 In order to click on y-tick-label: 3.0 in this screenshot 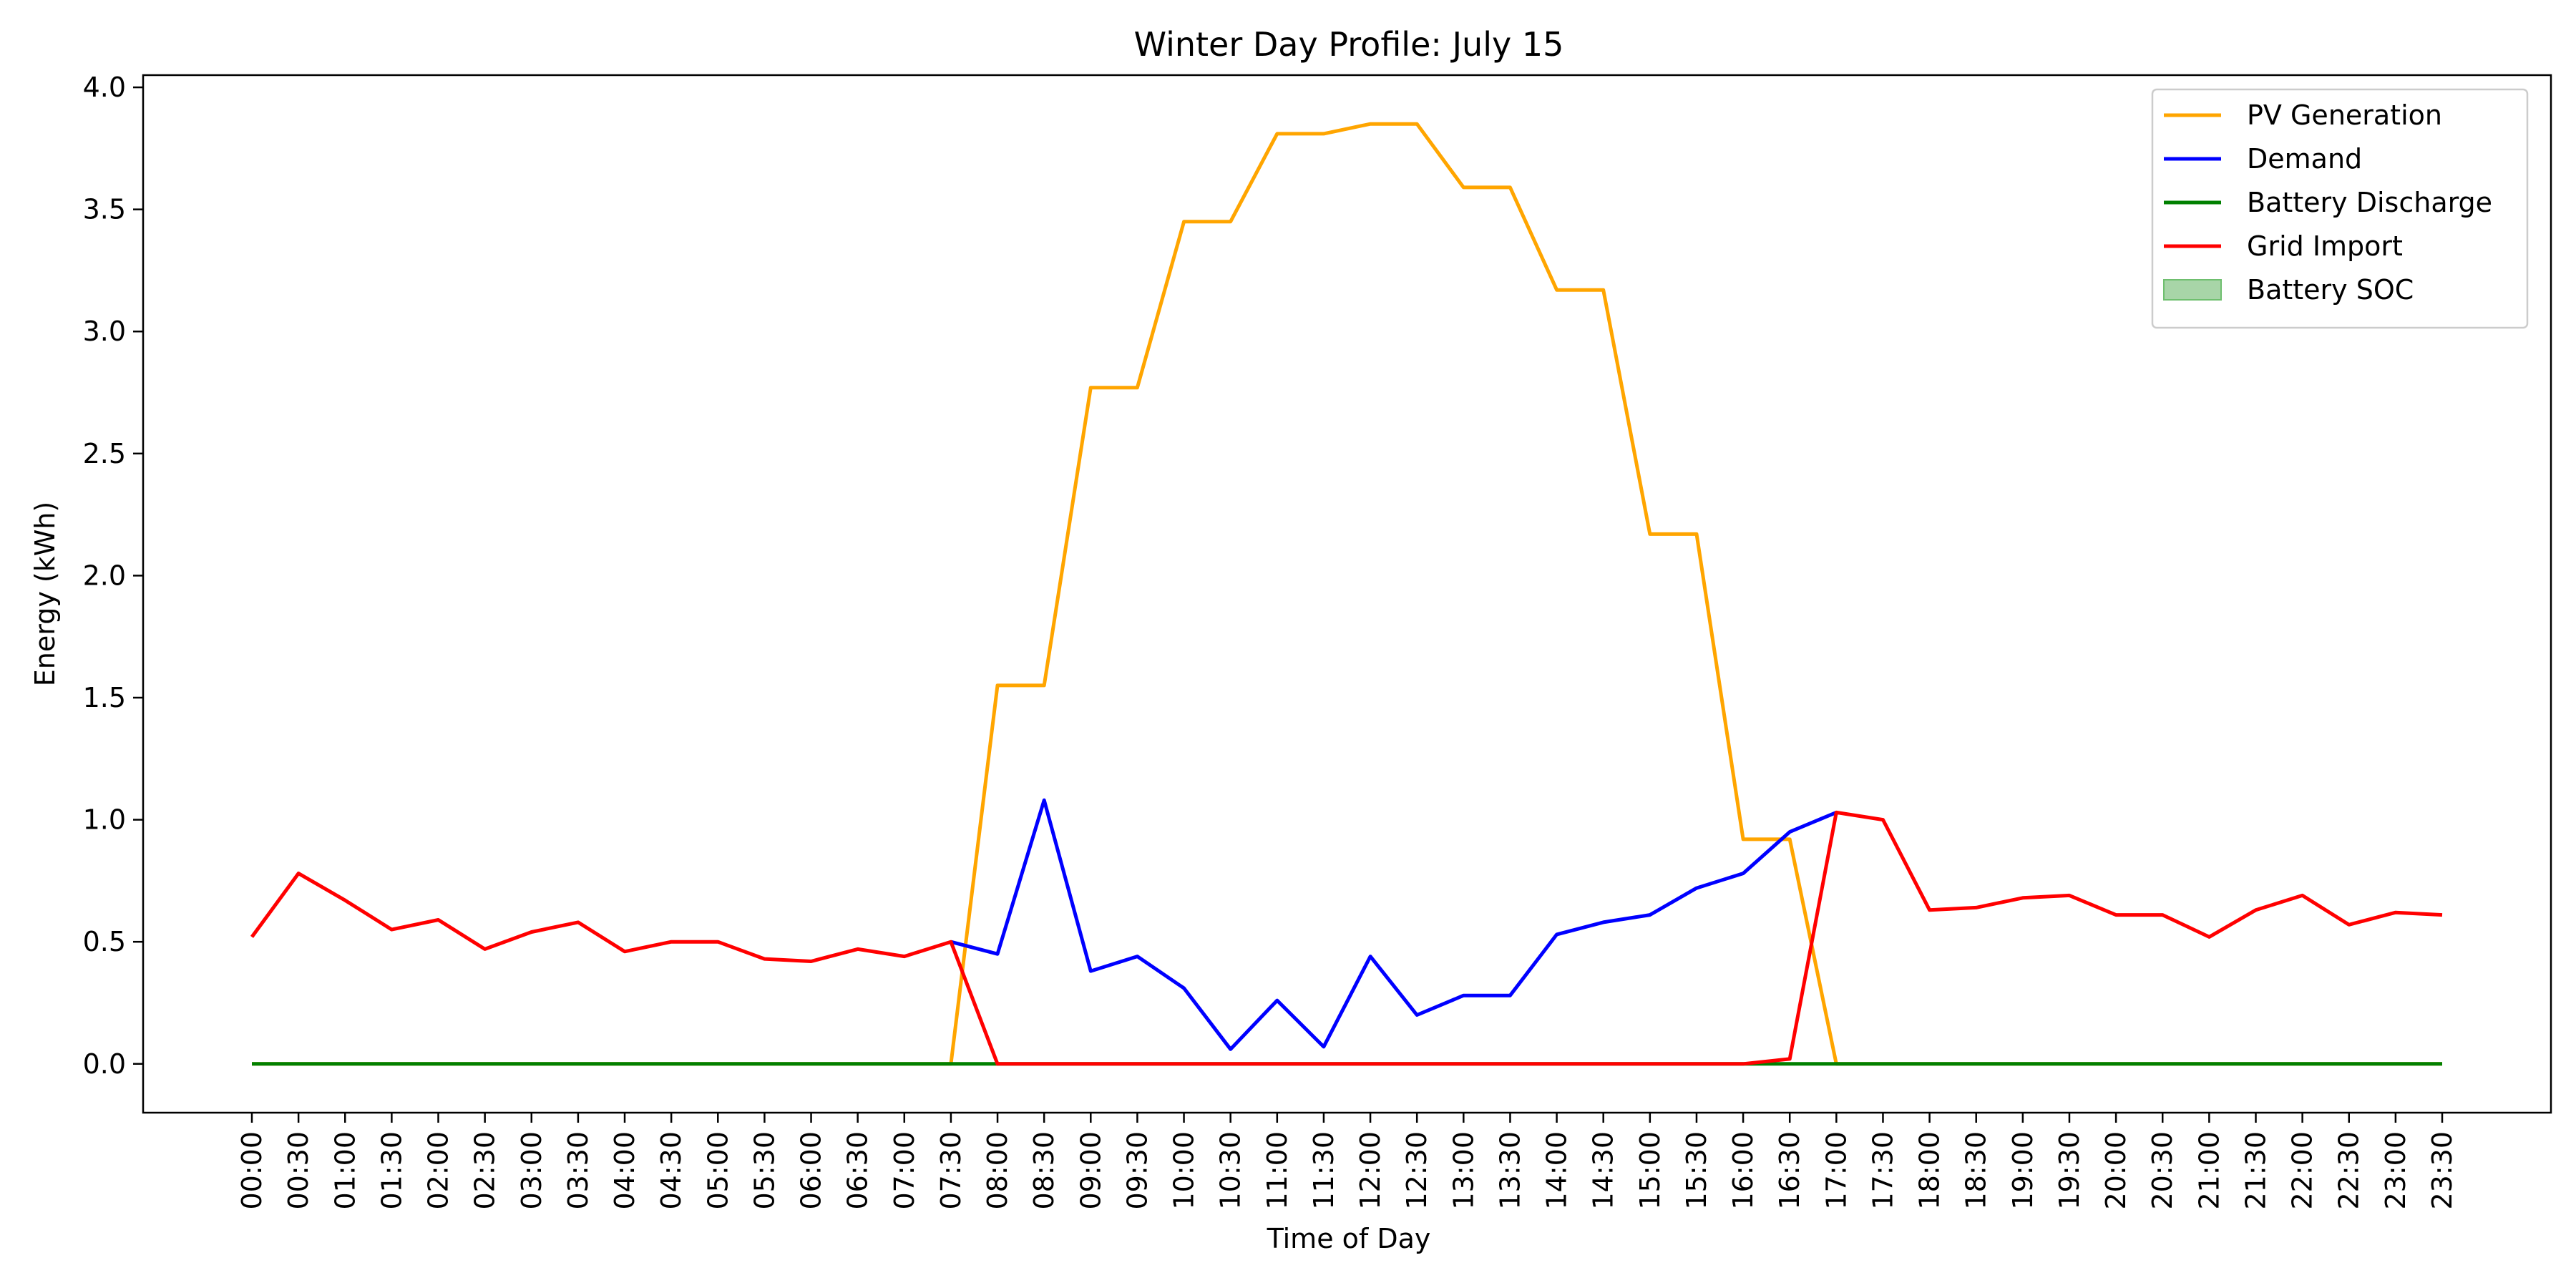, I will do `click(104, 331)`.